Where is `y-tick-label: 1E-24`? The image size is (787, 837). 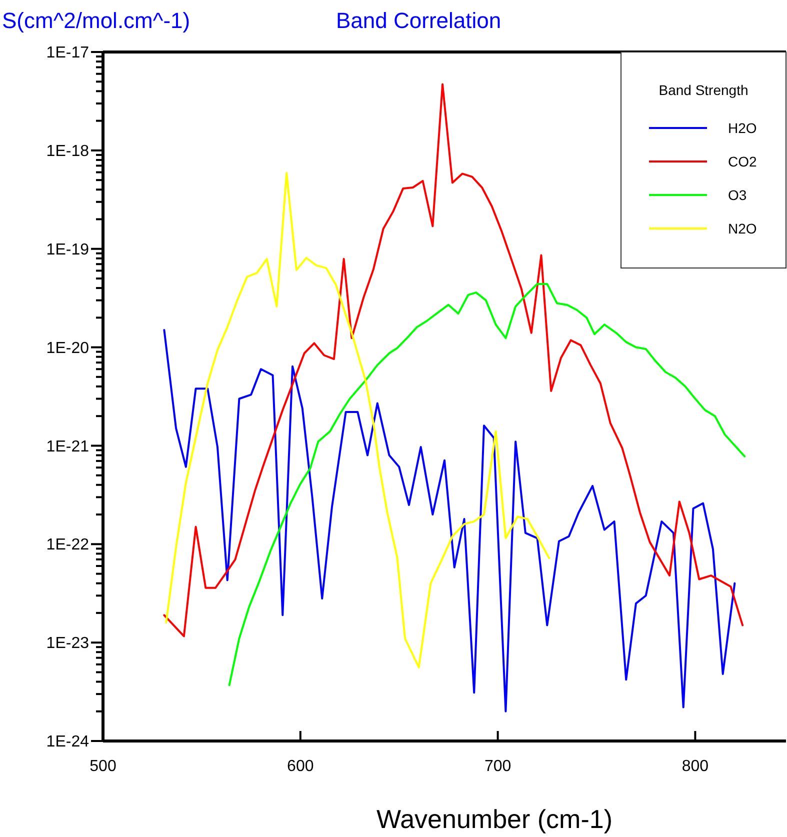
y-tick-label: 1E-24 is located at coordinates (68, 742).